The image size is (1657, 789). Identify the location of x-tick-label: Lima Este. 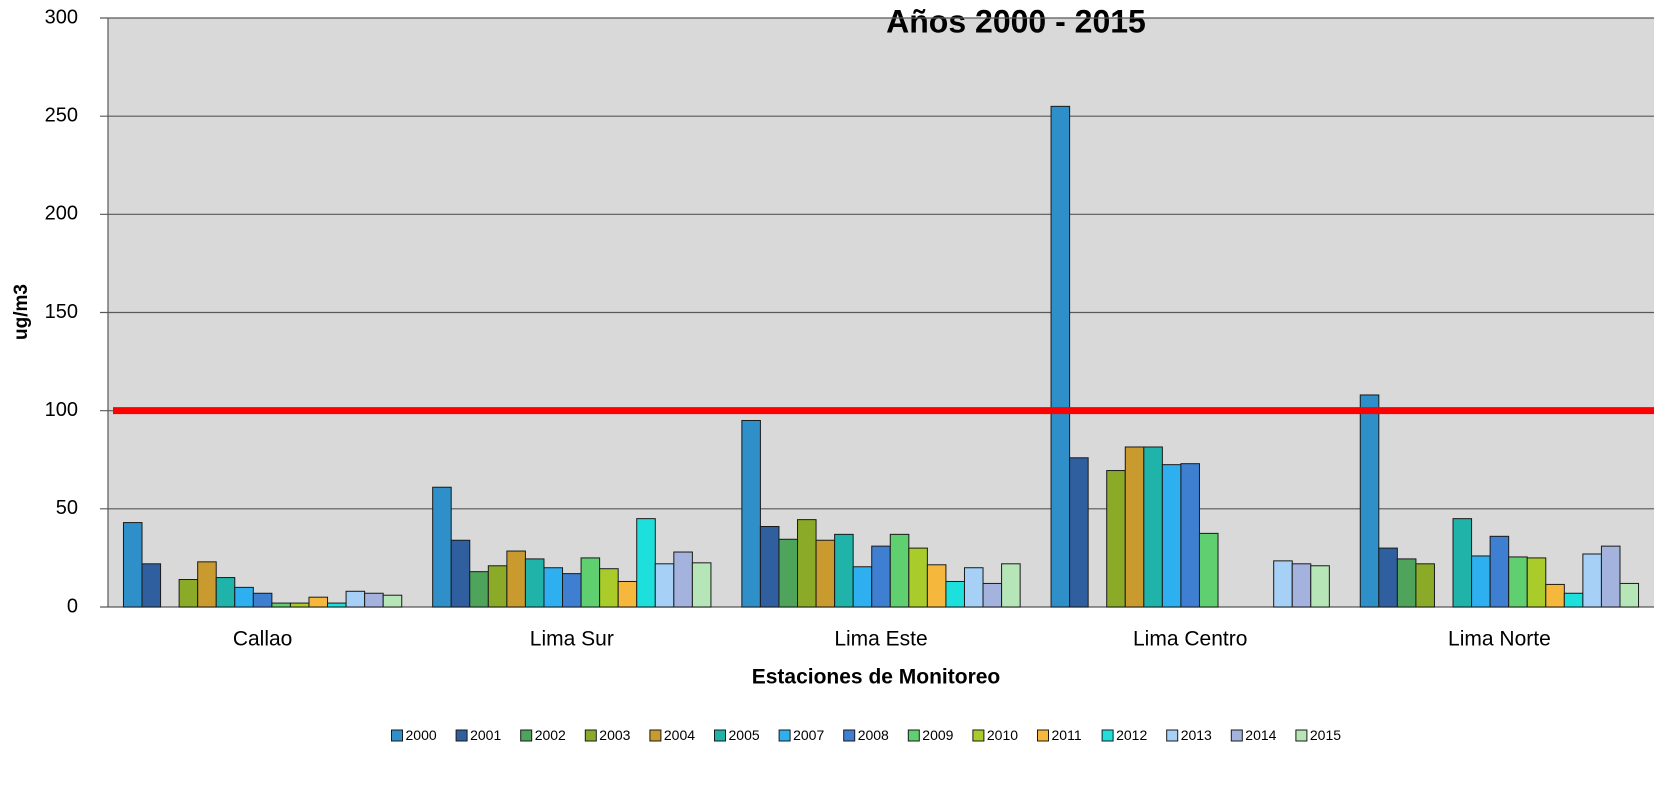
(880, 639).